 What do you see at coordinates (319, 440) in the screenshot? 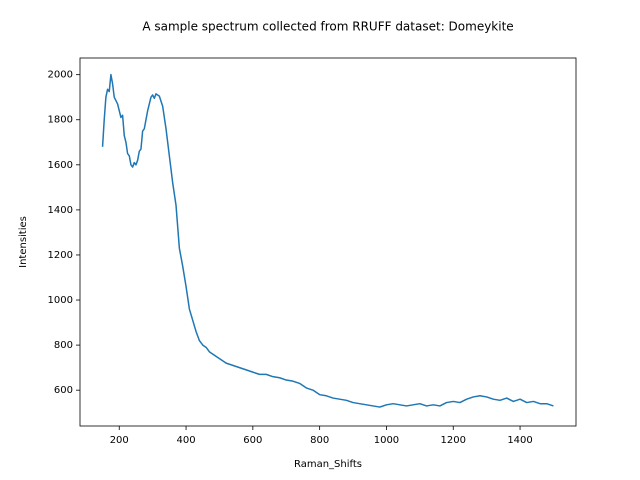
I see `x-tick-label: 800` at bounding box center [319, 440].